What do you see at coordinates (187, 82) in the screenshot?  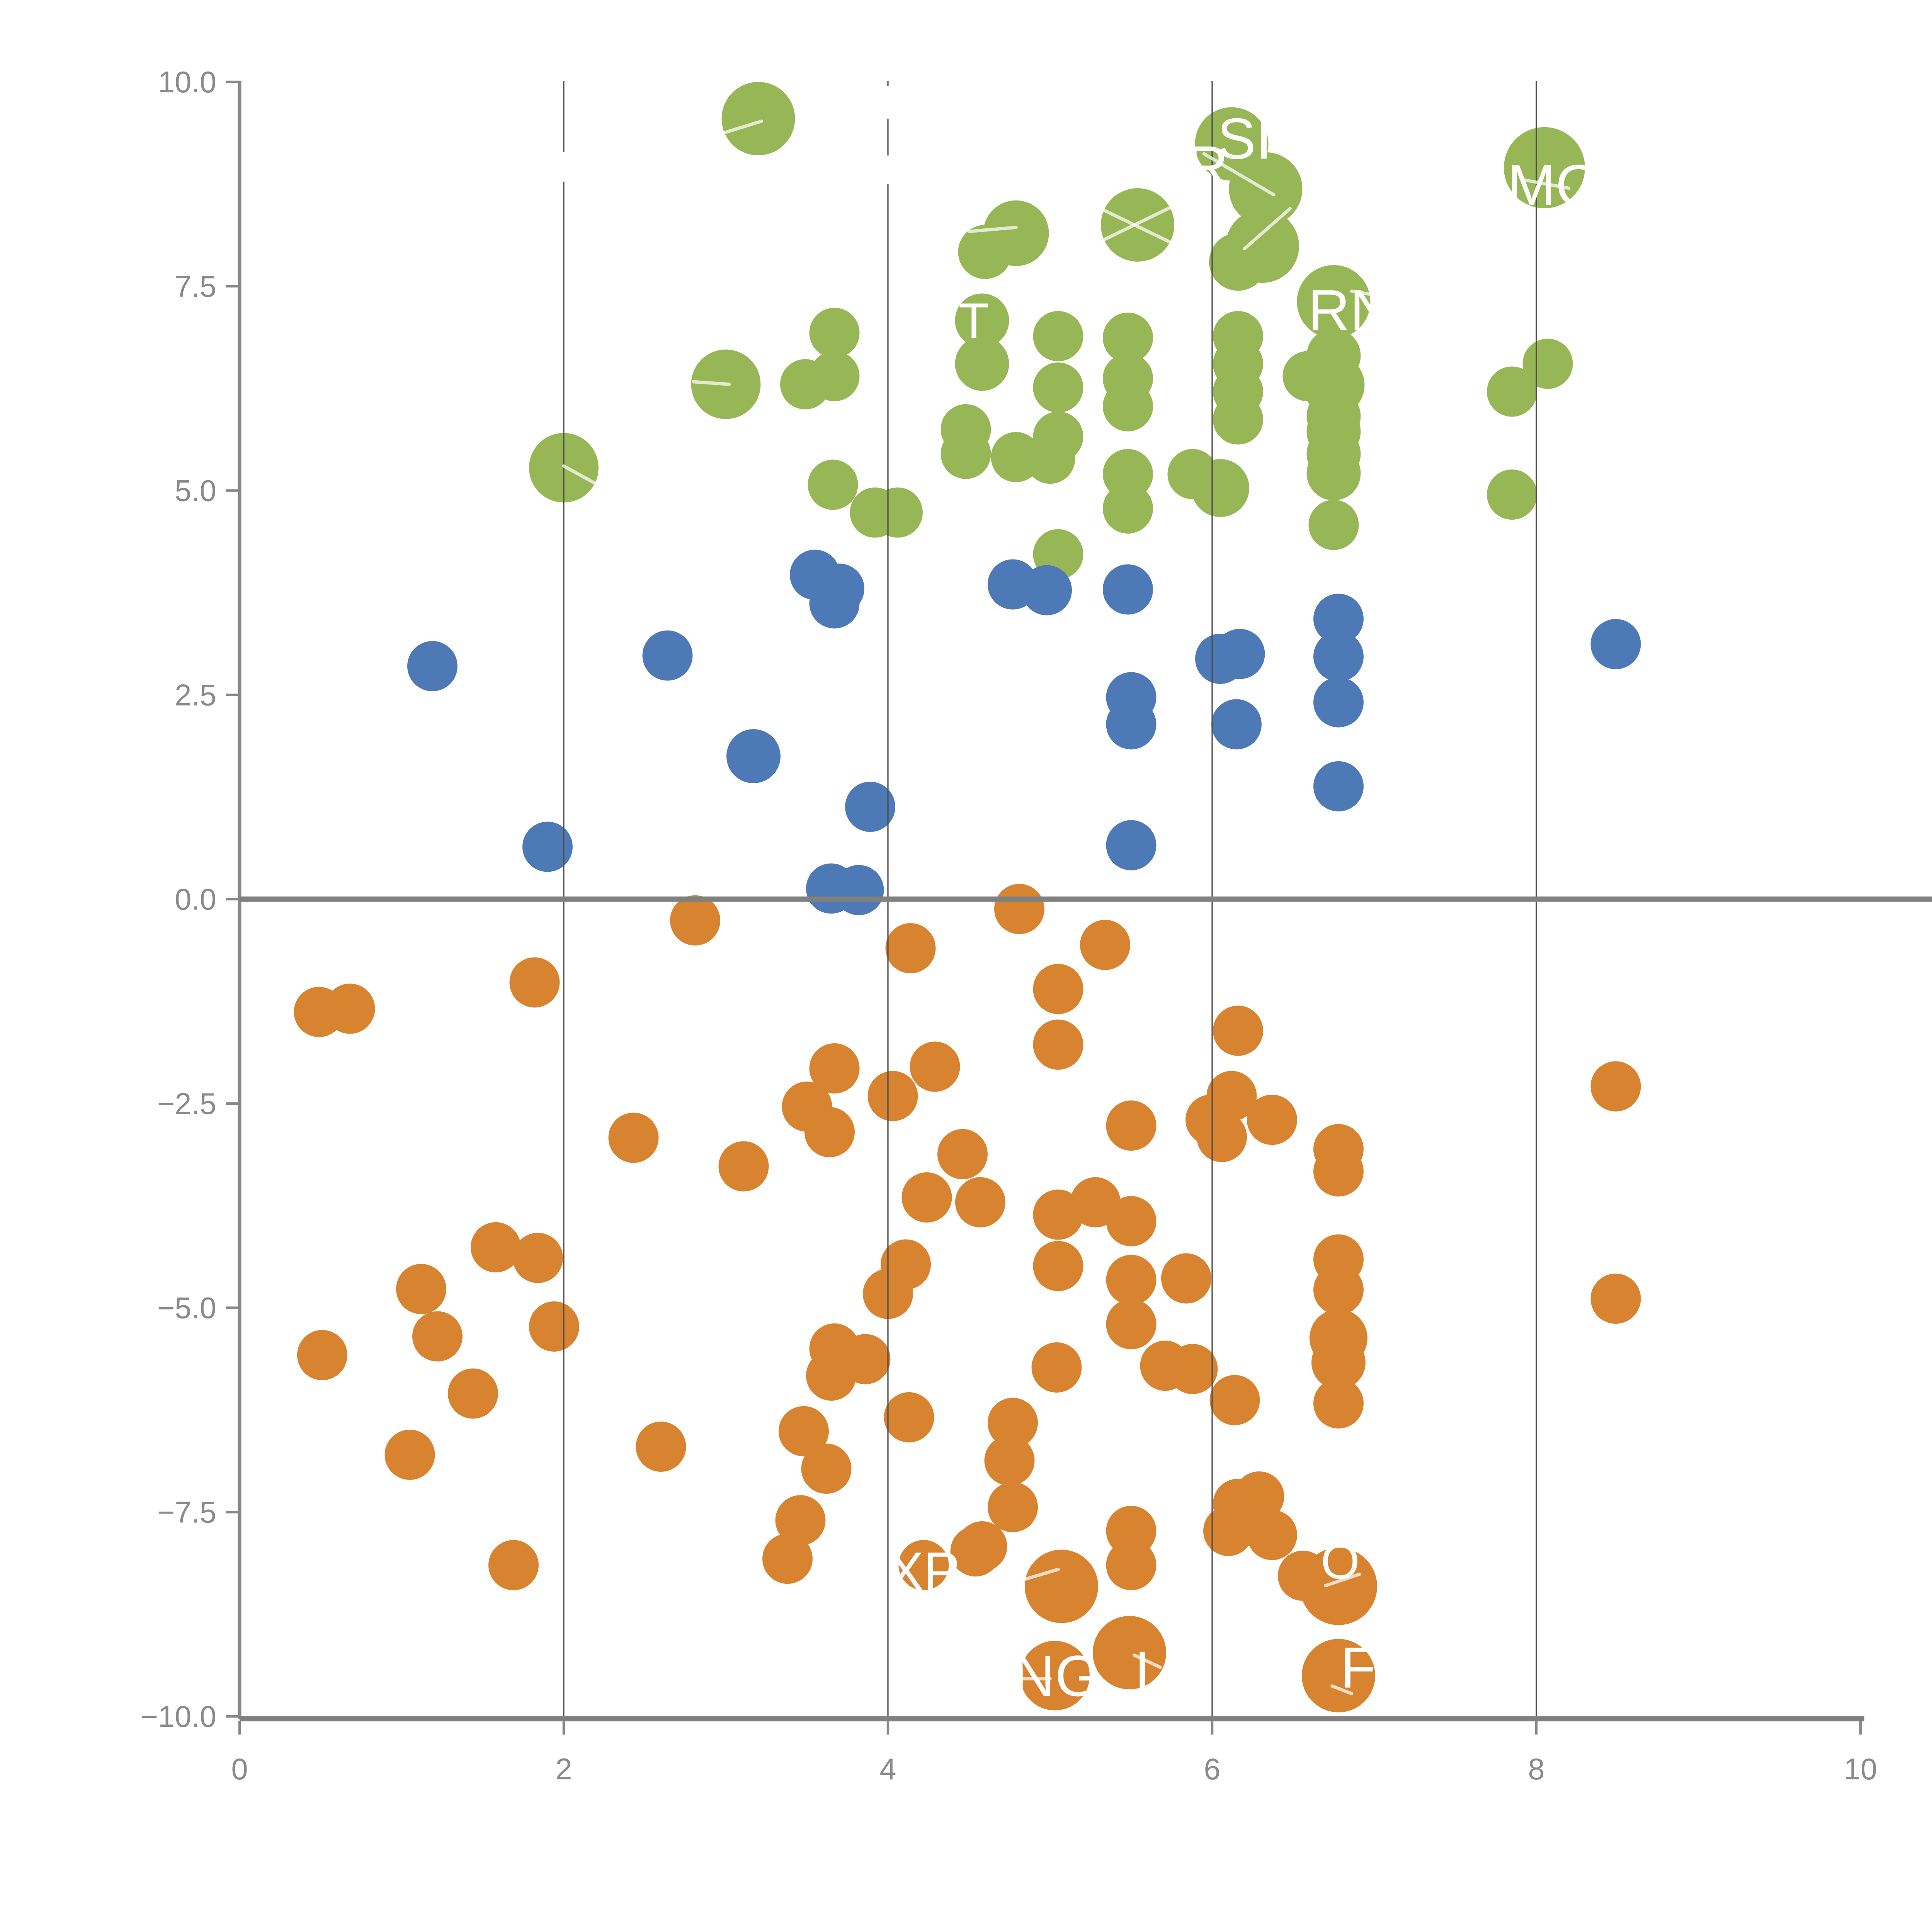 I see `y-tick-label: 10.0` at bounding box center [187, 82].